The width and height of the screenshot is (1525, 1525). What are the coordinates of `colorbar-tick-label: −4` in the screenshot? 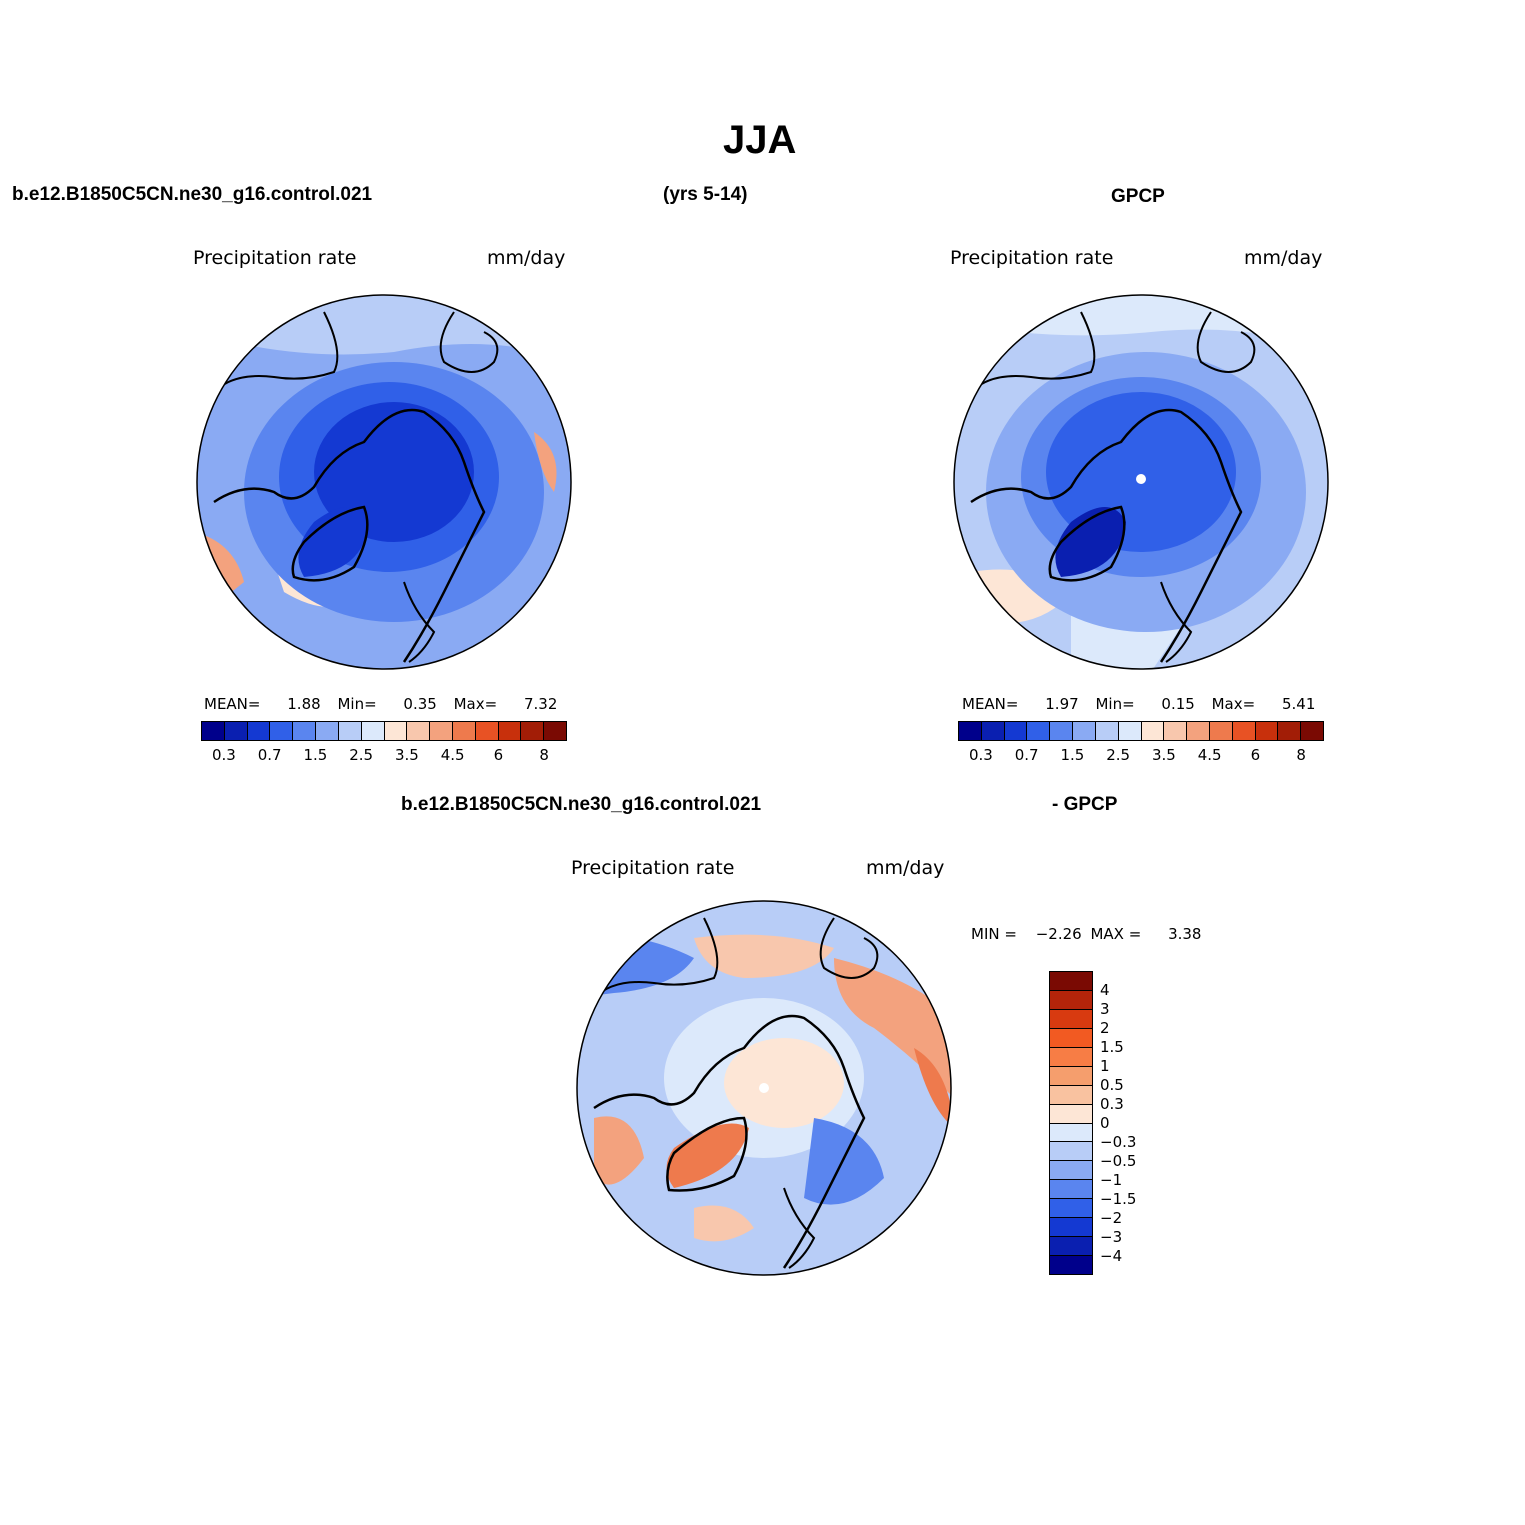 It's located at (1111, 1256).